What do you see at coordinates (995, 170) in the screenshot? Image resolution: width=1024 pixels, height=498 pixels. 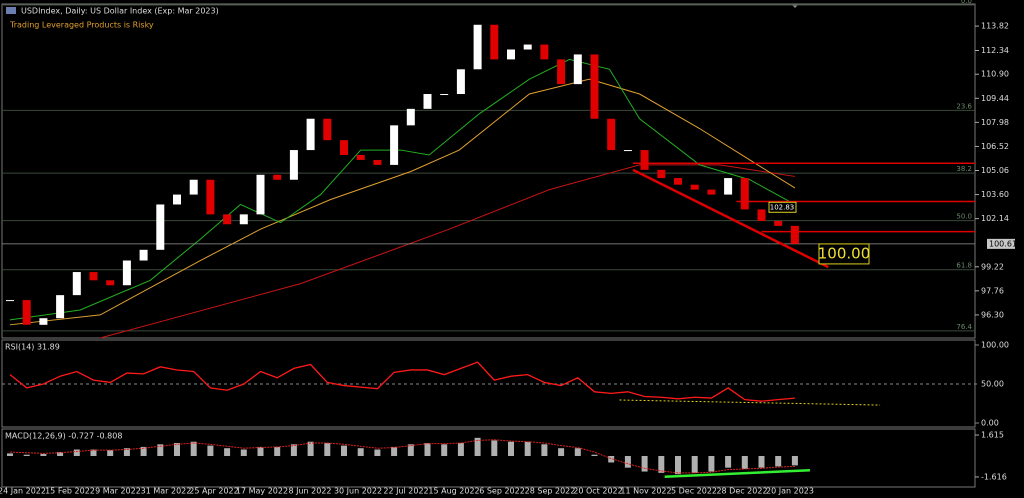 I see `y-tick-label: 105.06` at bounding box center [995, 170].